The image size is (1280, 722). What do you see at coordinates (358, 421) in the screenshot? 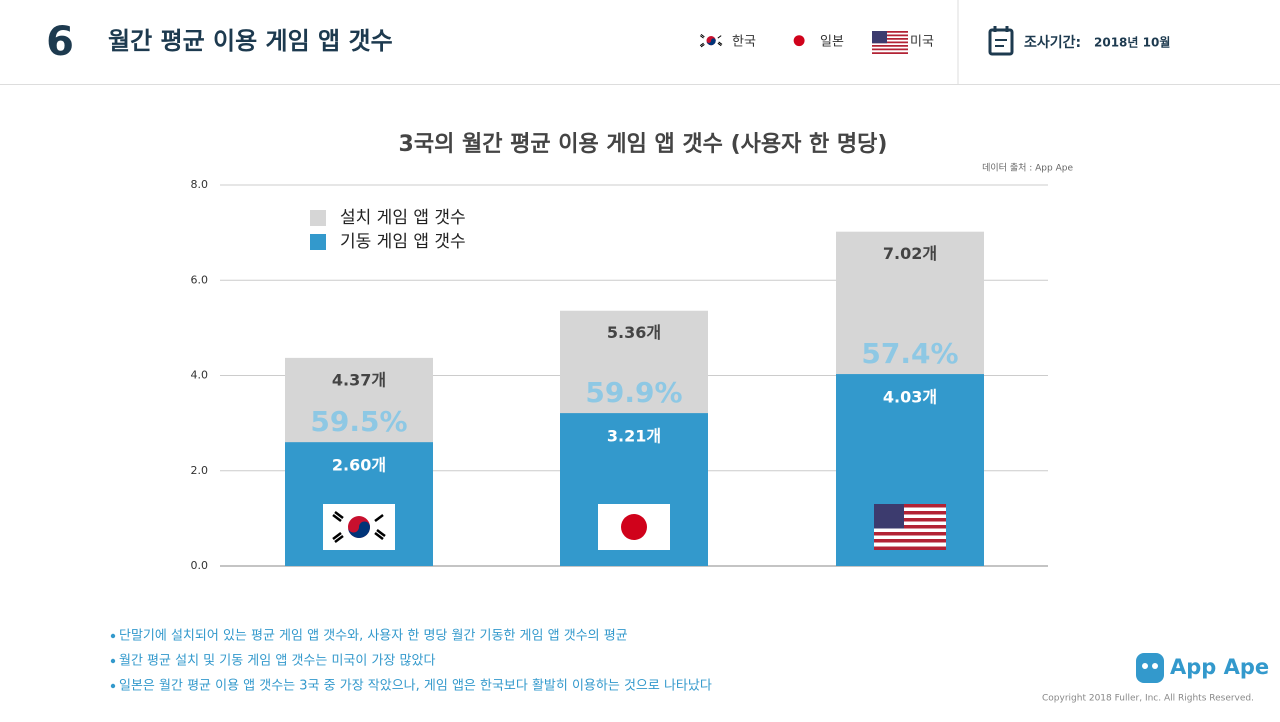
I see `ratio-label: 59.5%` at bounding box center [358, 421].